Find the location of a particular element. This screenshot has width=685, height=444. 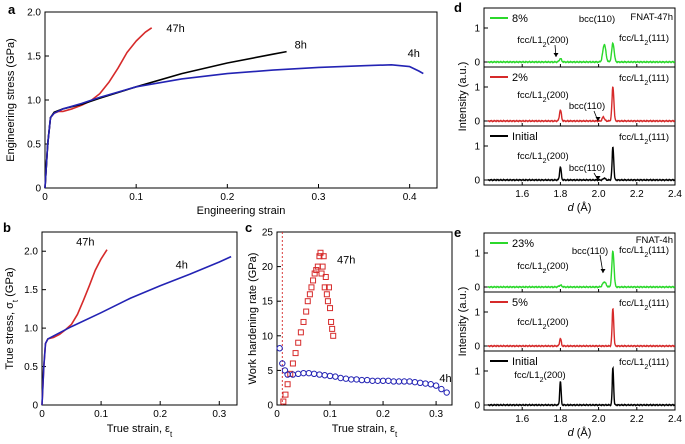

y-tick-label: 5 is located at coordinates (270, 371).